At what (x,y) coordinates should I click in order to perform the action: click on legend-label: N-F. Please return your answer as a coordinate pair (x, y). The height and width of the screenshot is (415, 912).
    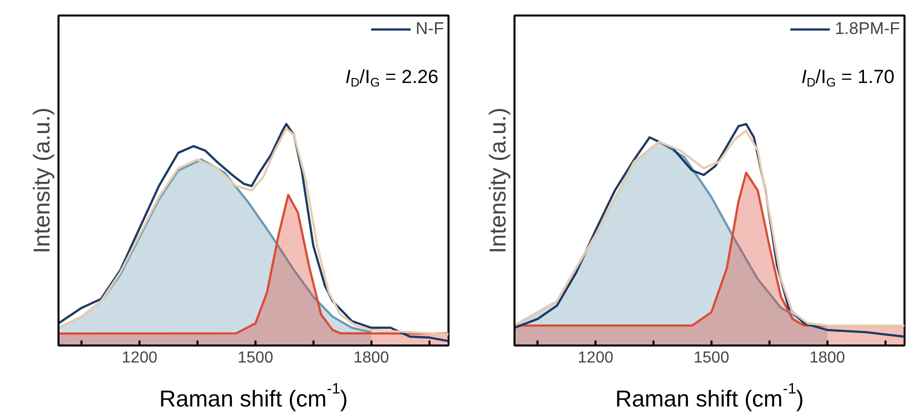
    Looking at the image, I should click on (430, 29).